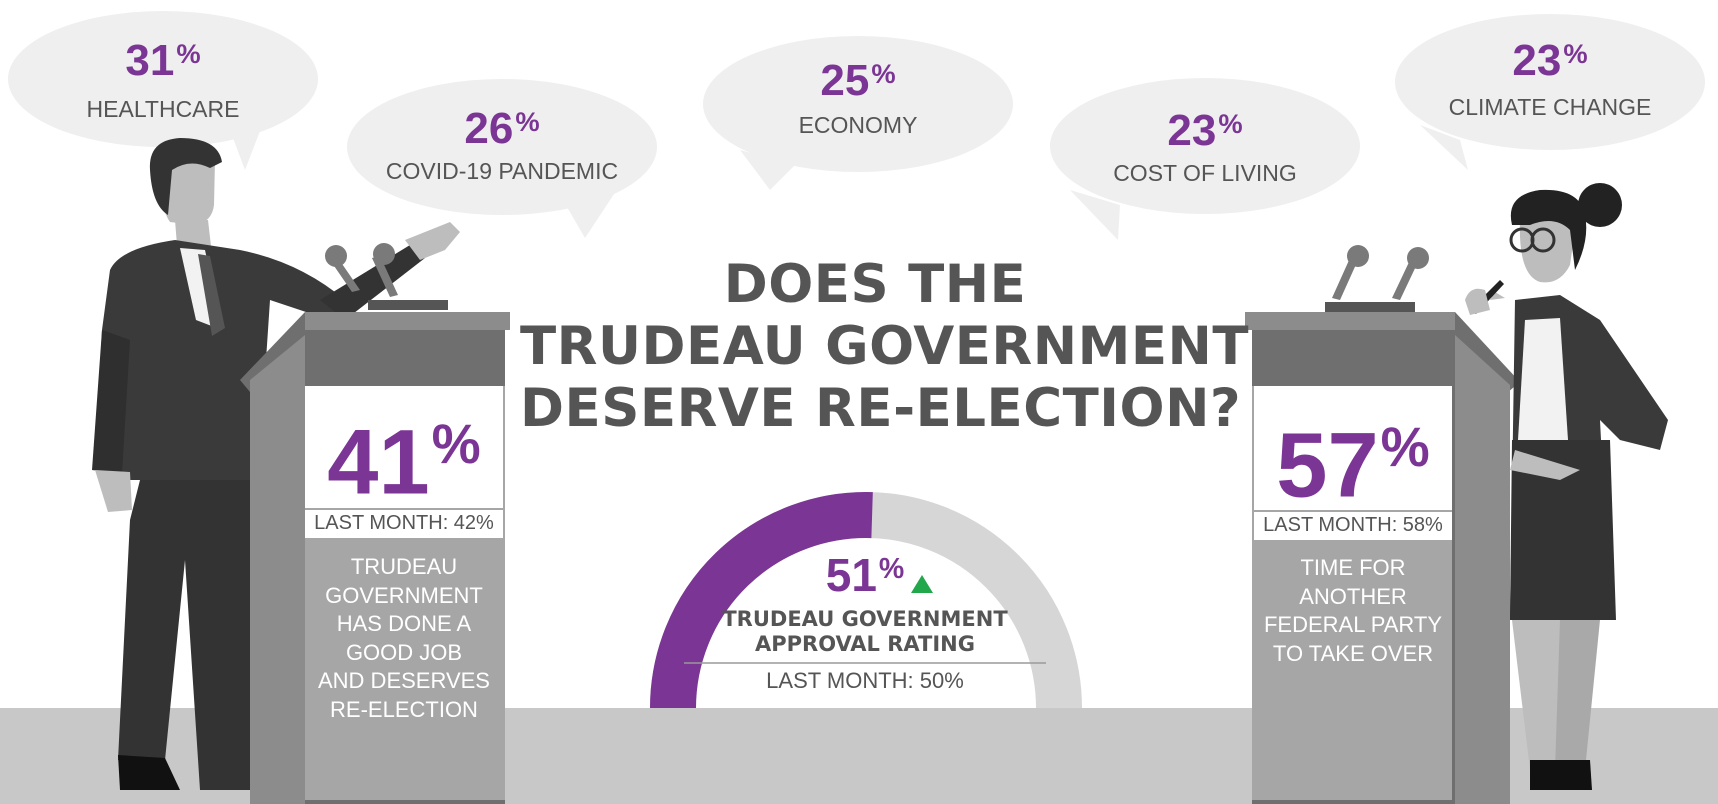  Describe the element at coordinates (163, 109) in the screenshot. I see `issue-label: HEALTHCARE` at that location.